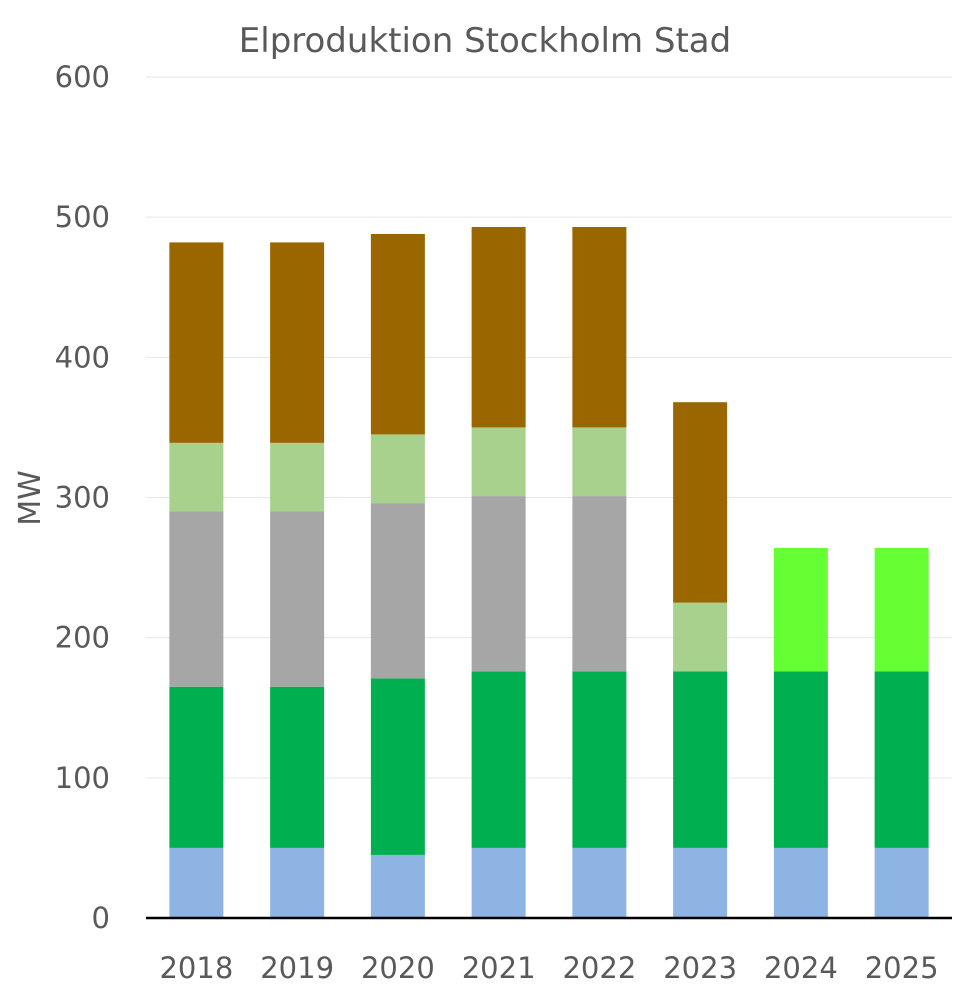 The width and height of the screenshot is (971, 995). I want to click on y-tick-label: 100, so click(82, 778).